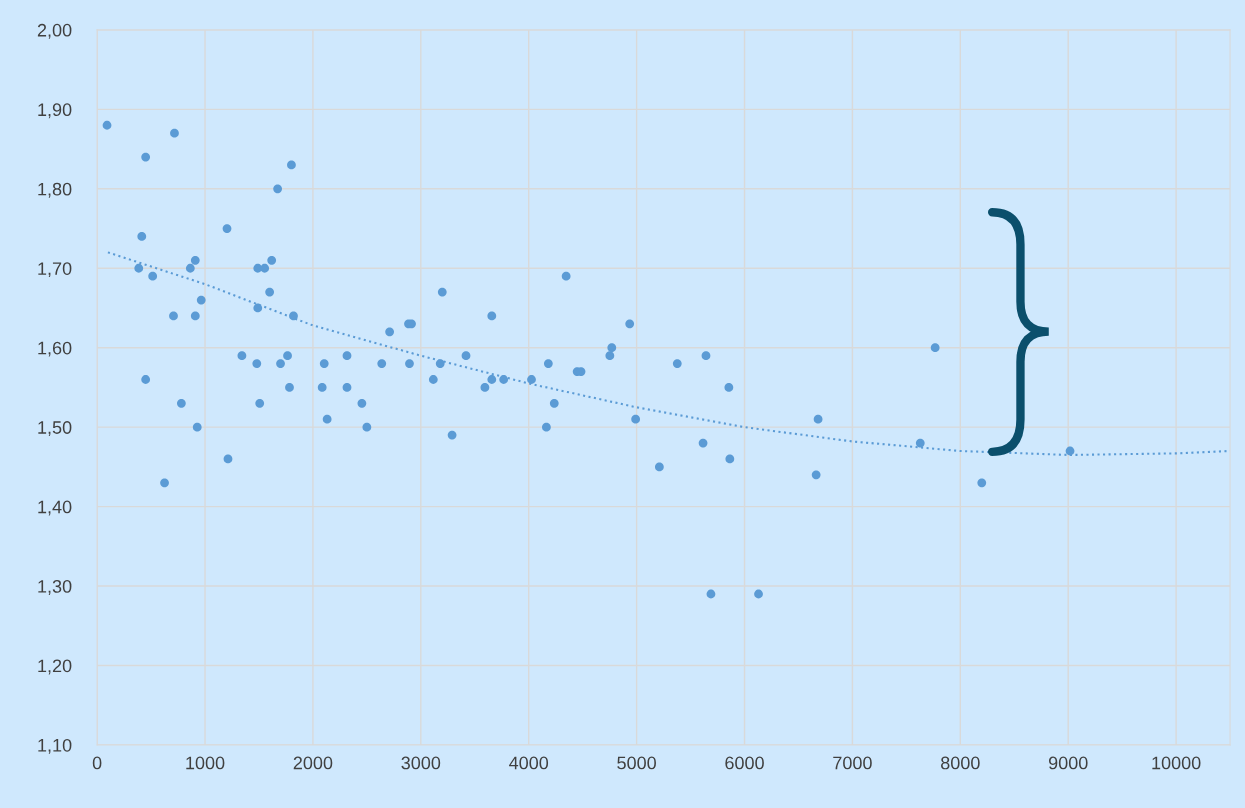  What do you see at coordinates (529, 763) in the screenshot?
I see `x-tick-label: 4000` at bounding box center [529, 763].